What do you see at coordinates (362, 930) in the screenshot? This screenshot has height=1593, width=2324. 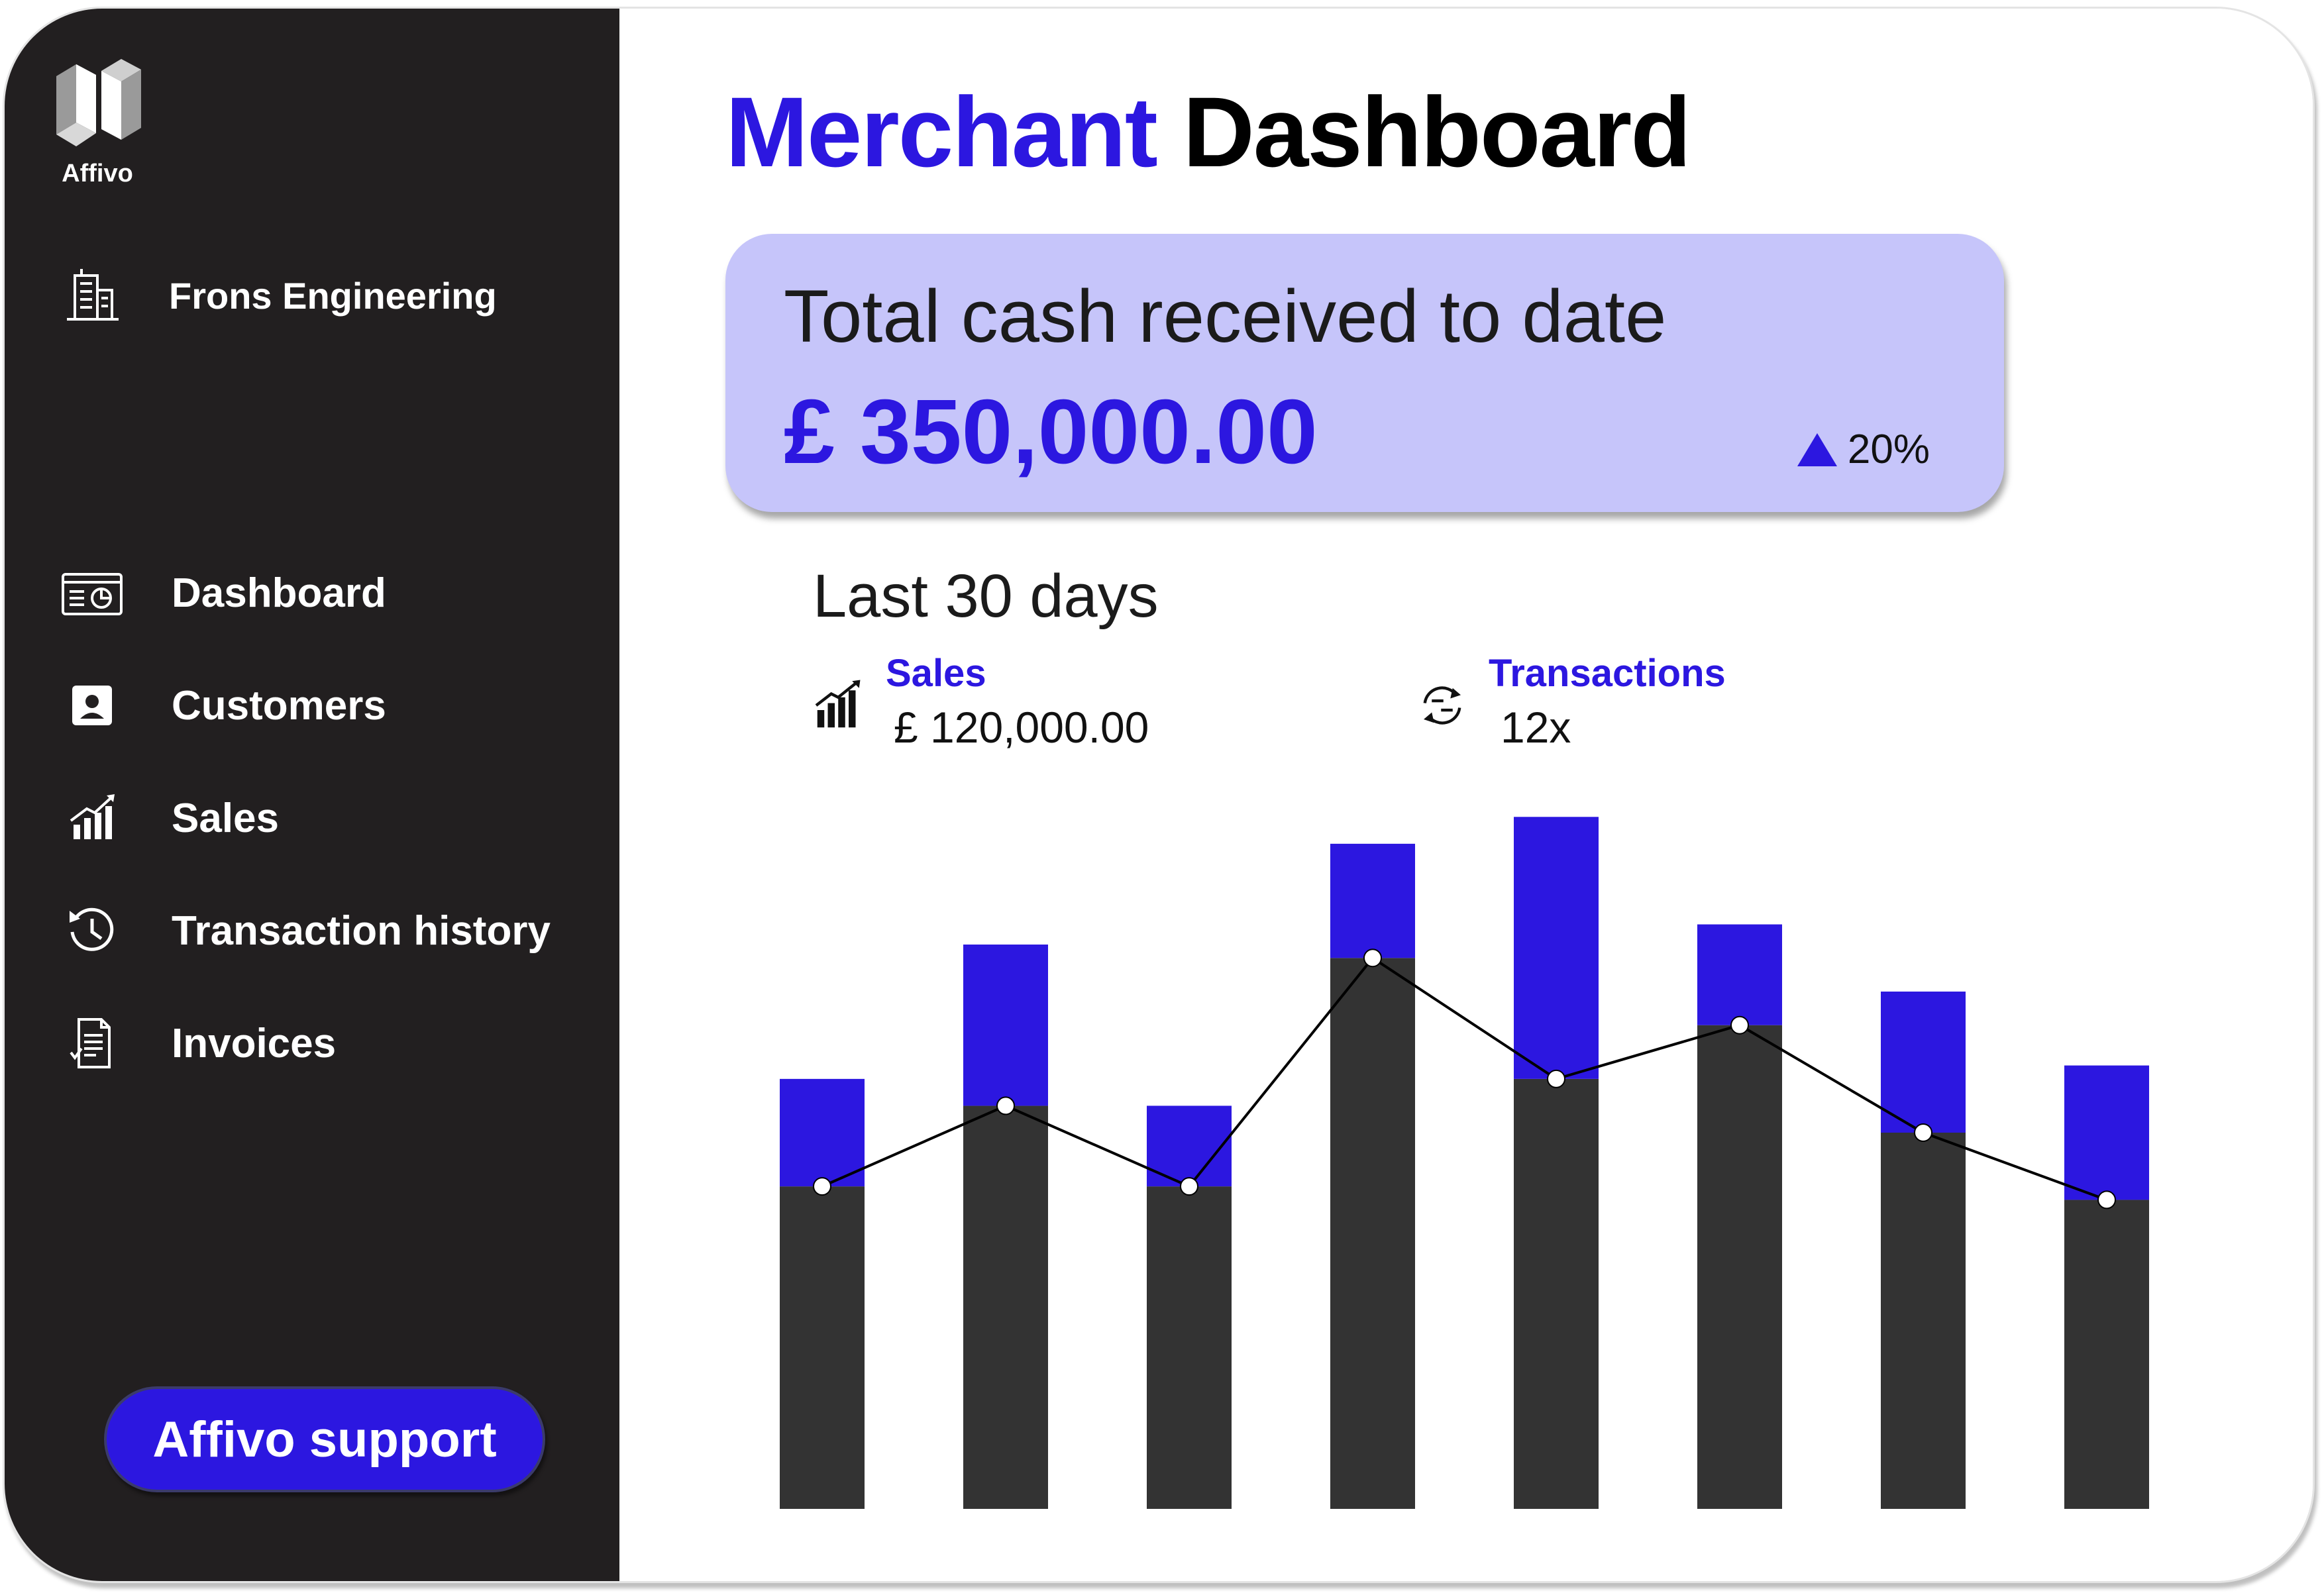 I see `sidebar-item-label: Transaction history` at bounding box center [362, 930].